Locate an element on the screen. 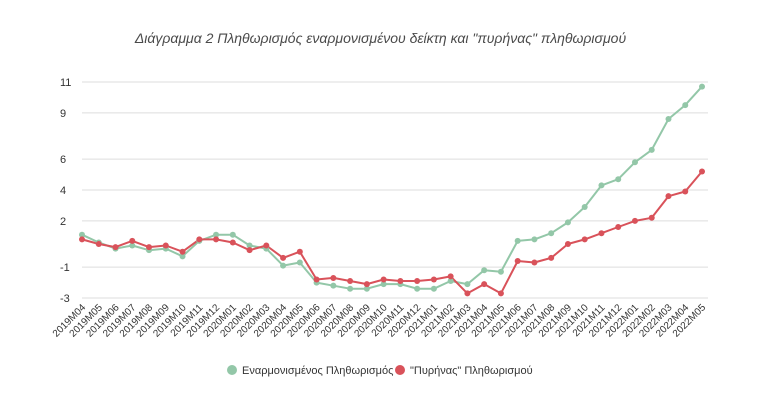 The width and height of the screenshot is (761, 407). y-tick-label: 2 is located at coordinates (63, 222).